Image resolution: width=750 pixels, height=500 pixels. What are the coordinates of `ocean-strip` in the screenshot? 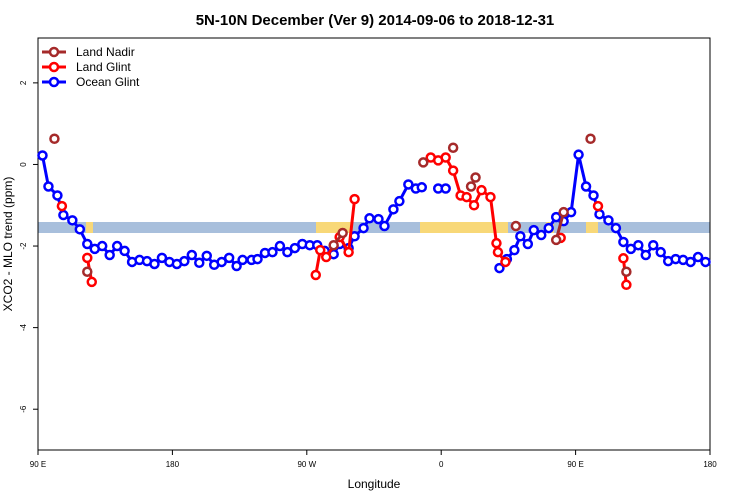 It's located at (374, 227).